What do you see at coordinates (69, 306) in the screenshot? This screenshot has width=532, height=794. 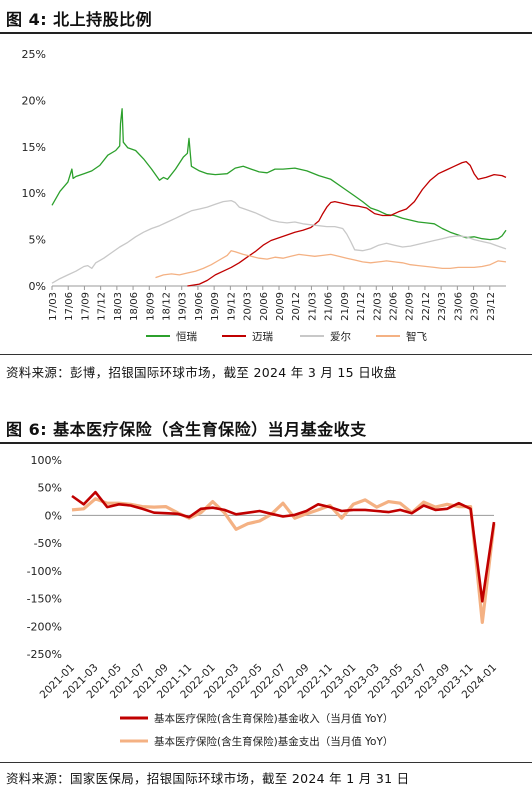 I see `x-tick-label: 17/06` at bounding box center [69, 306].